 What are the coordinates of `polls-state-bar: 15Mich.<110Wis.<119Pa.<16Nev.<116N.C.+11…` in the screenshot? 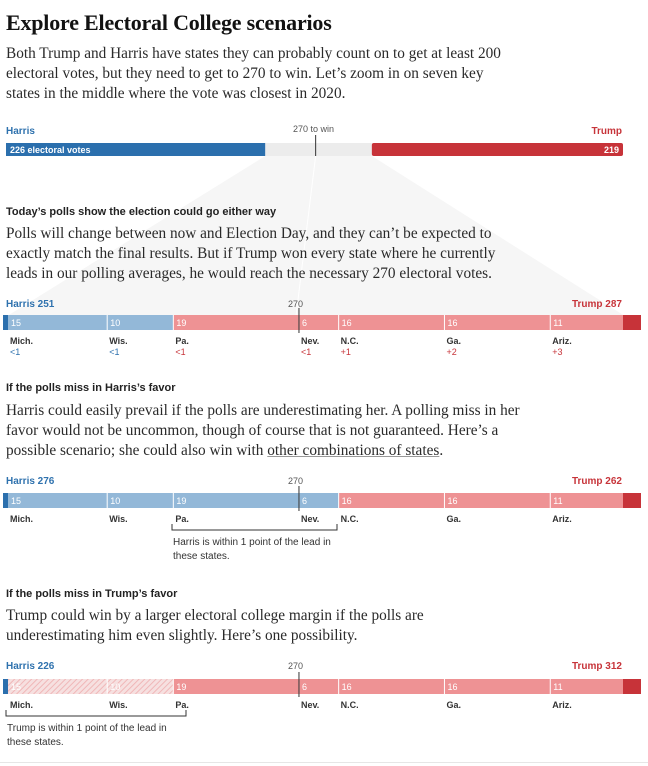 It's located at (322, 332).